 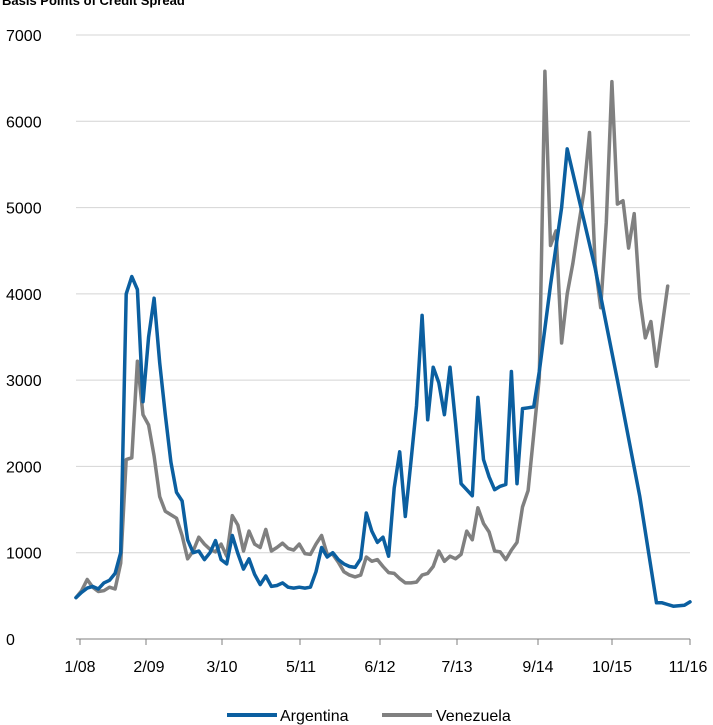 What do you see at coordinates (24, 554) in the screenshot?
I see `y-tick-label: 1000` at bounding box center [24, 554].